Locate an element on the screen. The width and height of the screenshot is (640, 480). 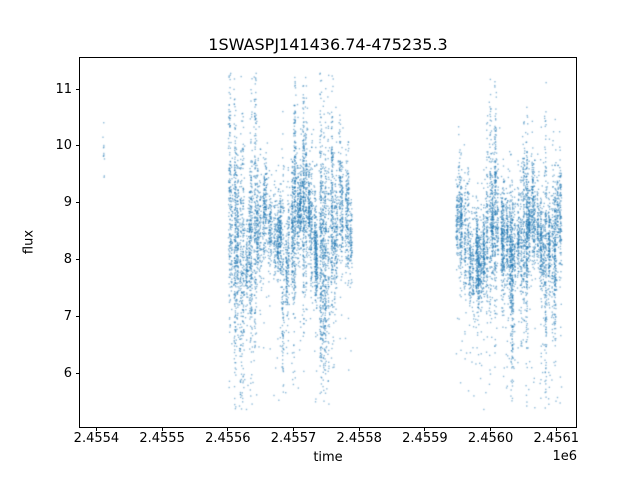
x-tick-label: 2.4556 is located at coordinates (228, 438).